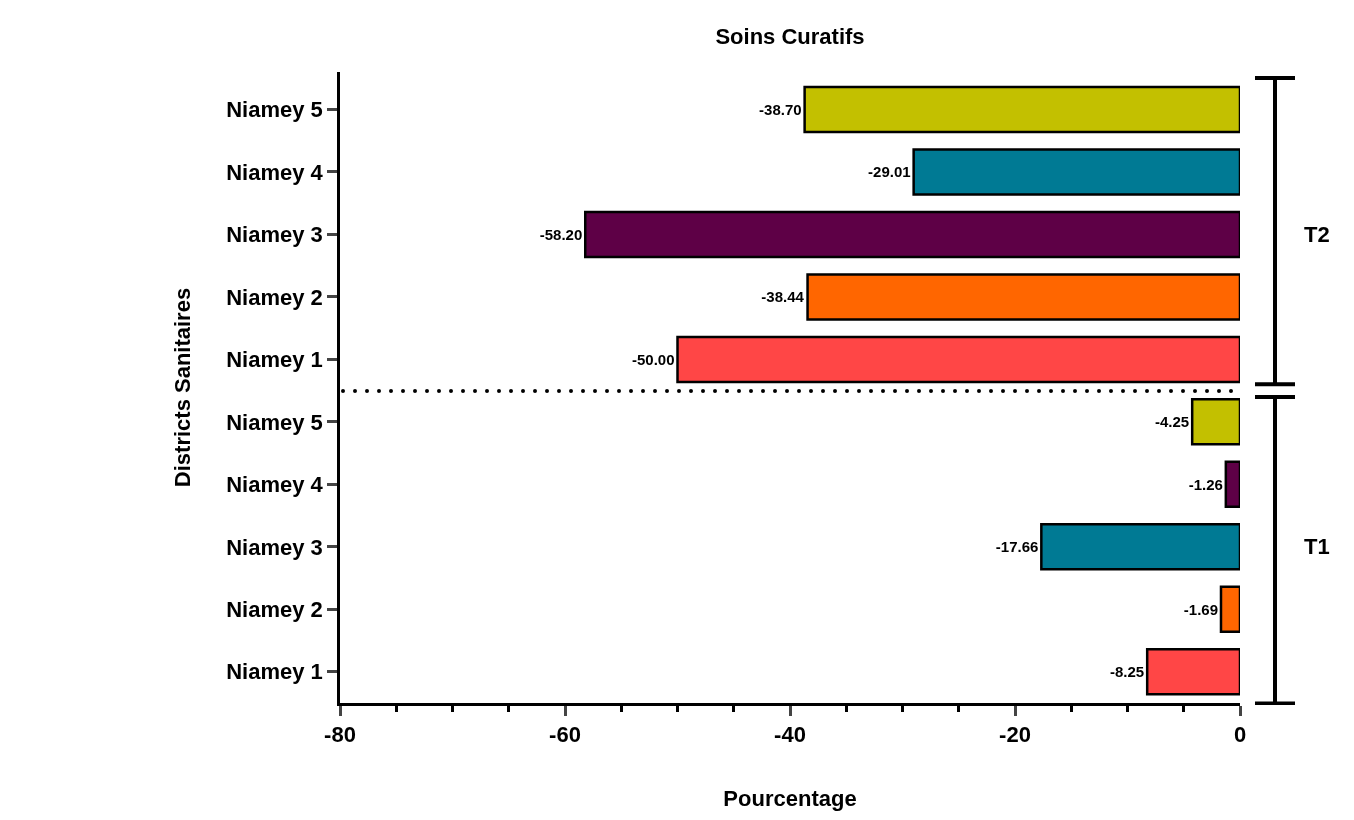 This screenshot has height=820, width=1354. What do you see at coordinates (561, 234) in the screenshot?
I see `data-label: -58.20` at bounding box center [561, 234].